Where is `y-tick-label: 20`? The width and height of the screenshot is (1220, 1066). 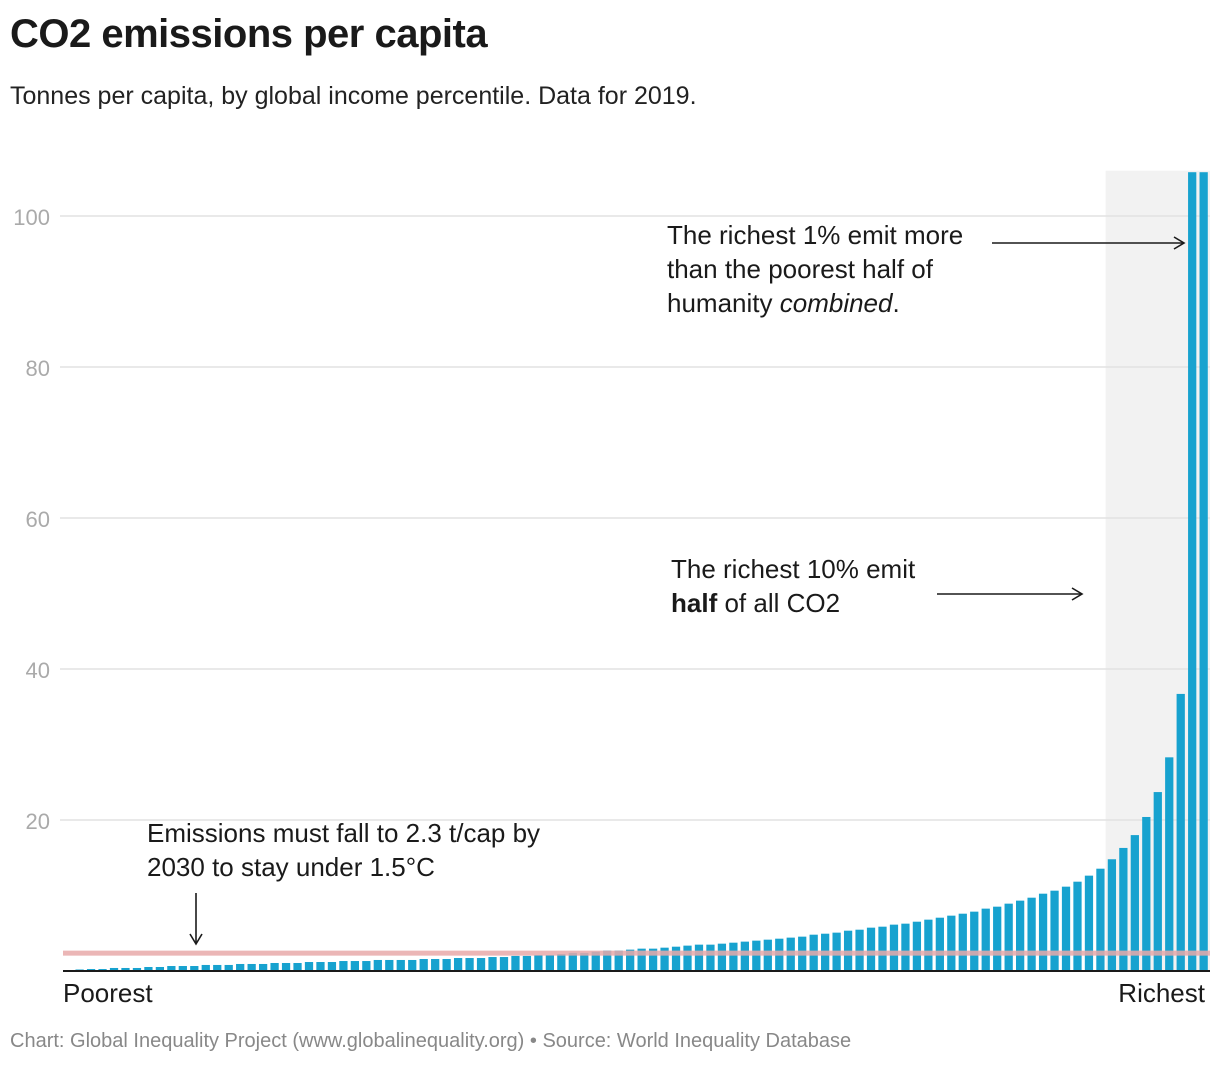 y-tick-label: 20 is located at coordinates (38, 821).